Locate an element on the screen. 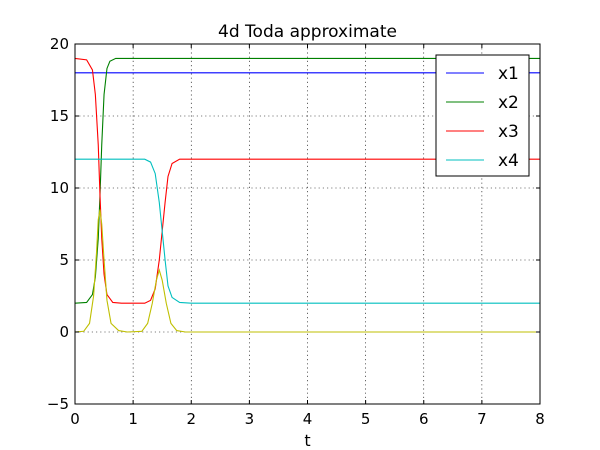 The height and width of the screenshot is (450, 600). y-tick-label: 5 is located at coordinates (64, 260).